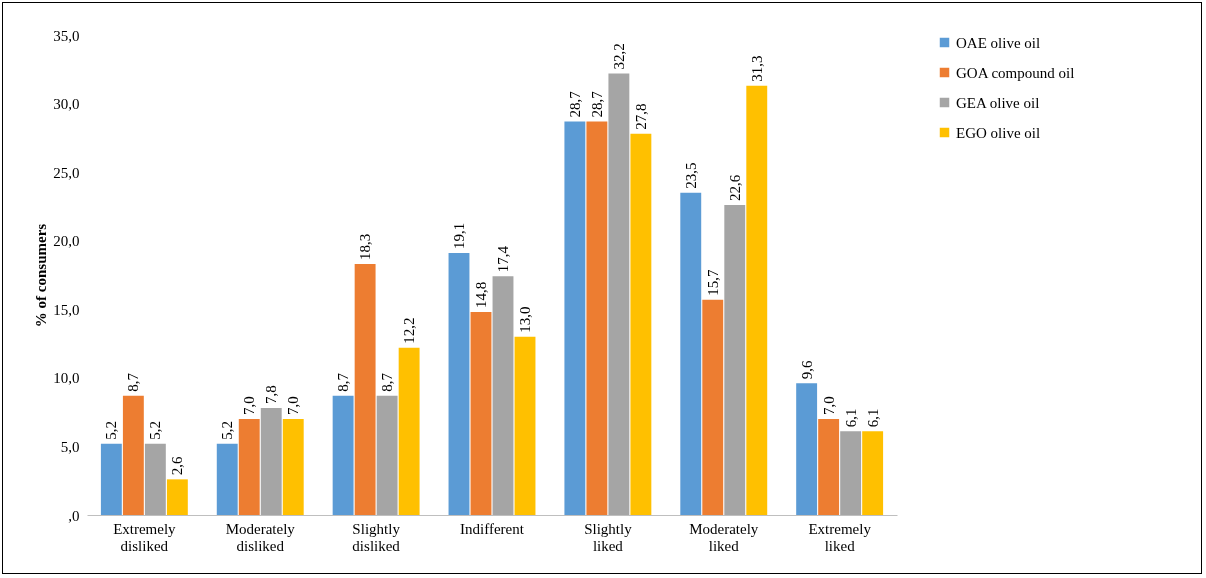 This screenshot has height=578, width=1206. I want to click on y-tick-label: 25,0, so click(66, 172).